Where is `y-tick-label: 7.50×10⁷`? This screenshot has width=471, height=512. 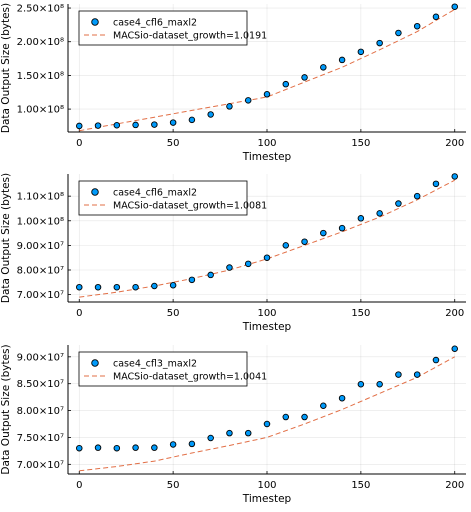
y-tick-label: 7.50×10⁷ is located at coordinates (40, 438).